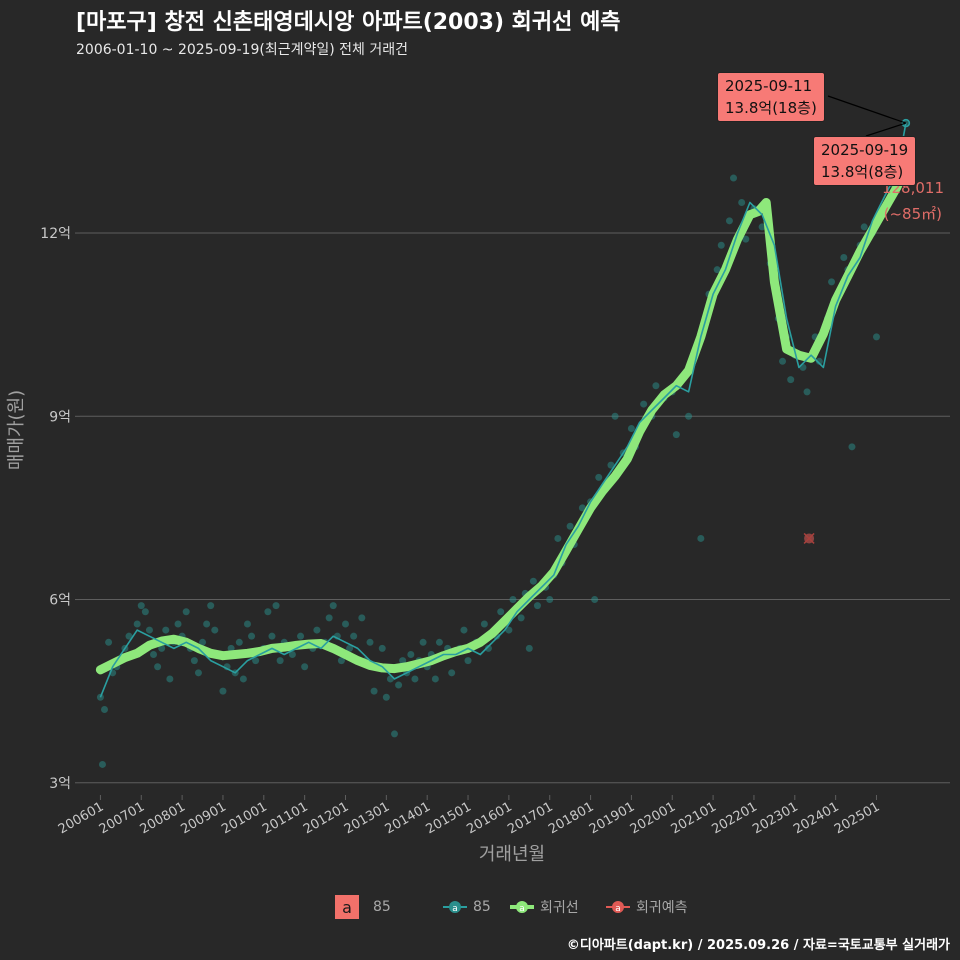  What do you see at coordinates (662, 908) in the screenshot?
I see `legend-label: 회귀예측` at bounding box center [662, 908].